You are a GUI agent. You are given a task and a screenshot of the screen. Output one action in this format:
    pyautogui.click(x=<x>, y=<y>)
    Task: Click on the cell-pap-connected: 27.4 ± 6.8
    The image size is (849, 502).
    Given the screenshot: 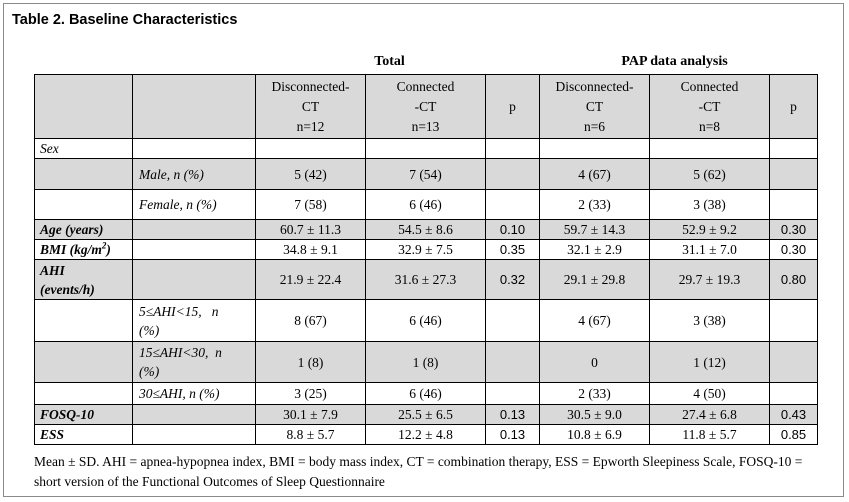 What is the action you would take?
    pyautogui.click(x=709, y=414)
    